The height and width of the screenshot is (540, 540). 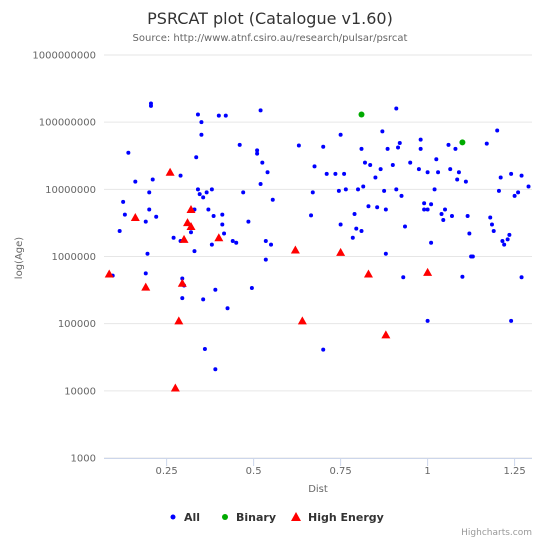 What do you see at coordinates (427, 471) in the screenshot?
I see `x-tick-label: 1` at bounding box center [427, 471].